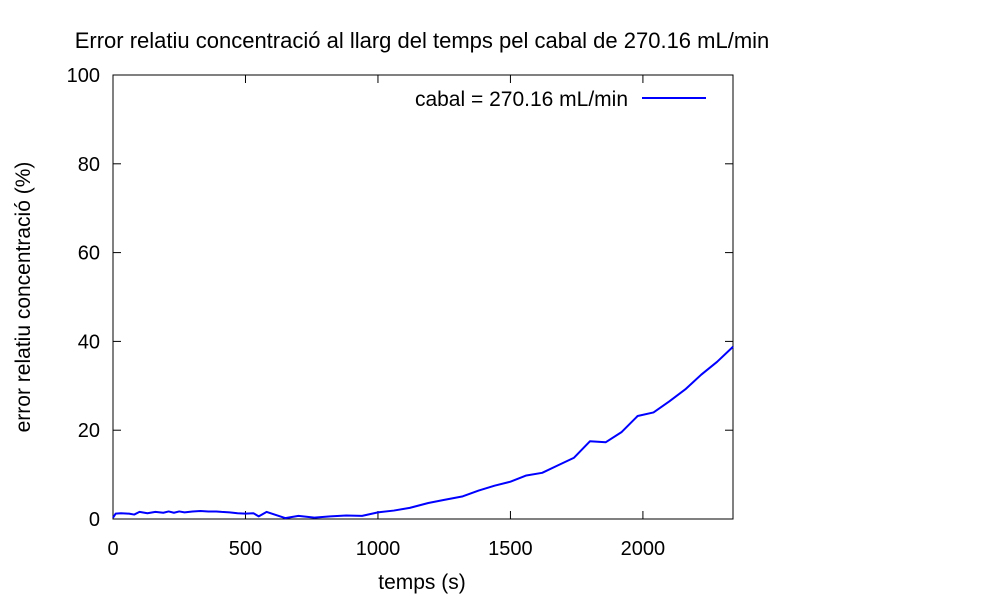  What do you see at coordinates (23, 297) in the screenshot?
I see `y-axis-label: error relatiu concentració (%)` at bounding box center [23, 297].